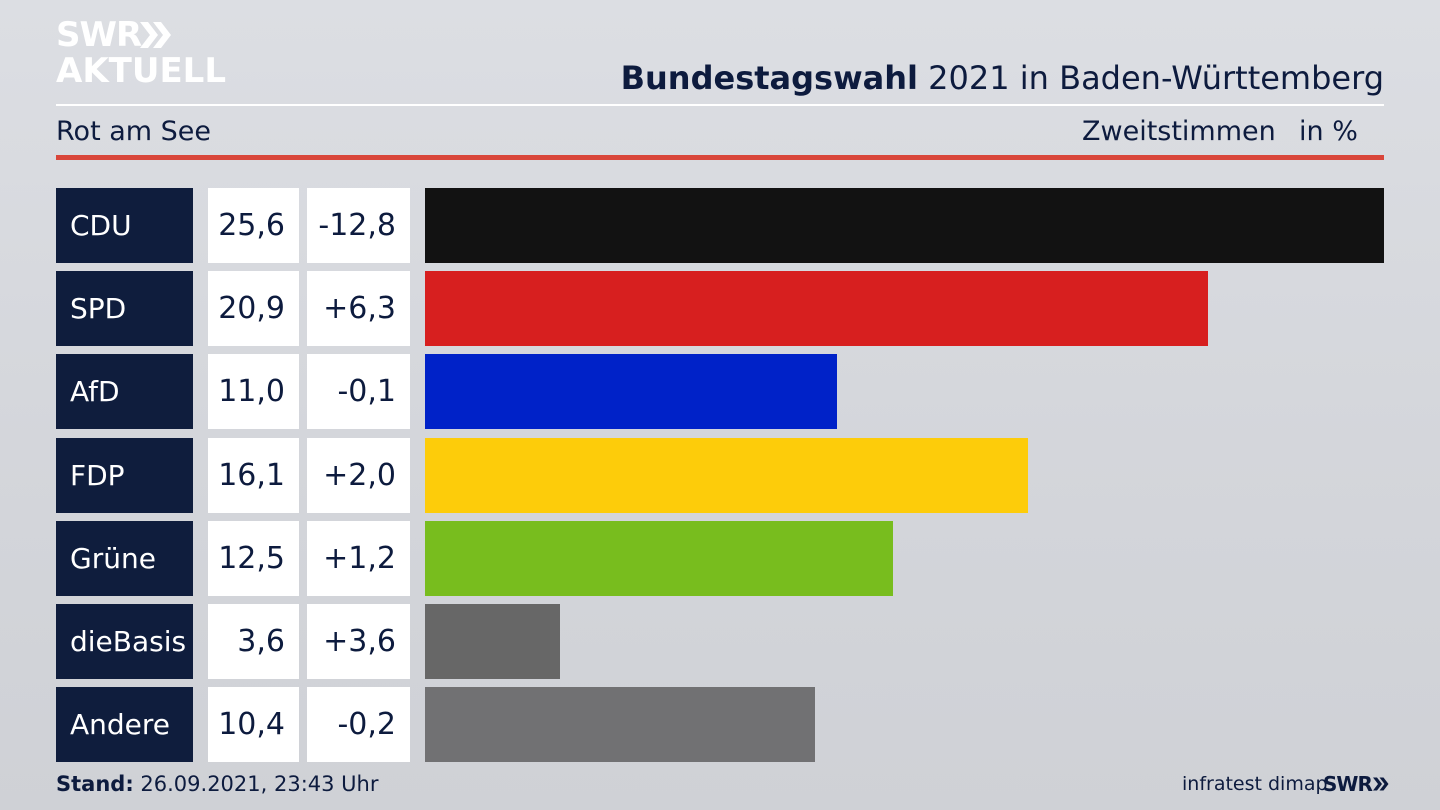  I want to click on change-label: +3,6, so click(358, 641).